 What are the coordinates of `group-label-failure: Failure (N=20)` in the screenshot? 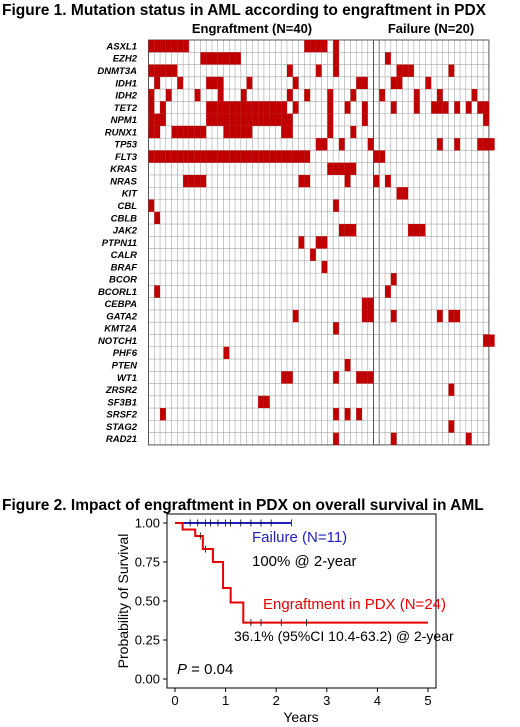 It's located at (431, 28).